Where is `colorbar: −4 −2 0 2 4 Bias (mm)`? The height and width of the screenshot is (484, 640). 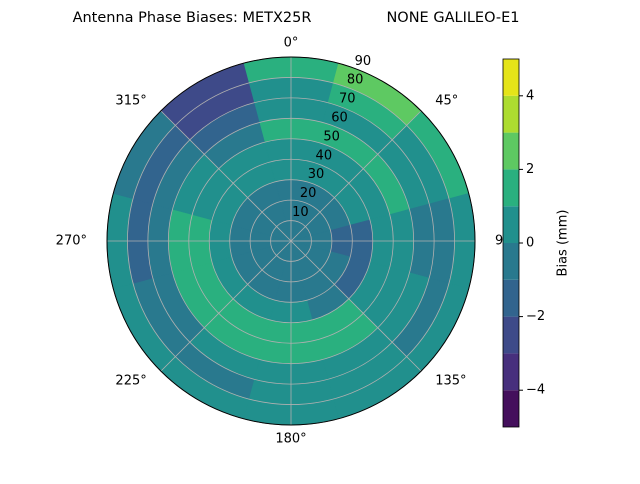 colorbar: −4 −2 0 2 4 Bias (mm) is located at coordinates (536, 243).